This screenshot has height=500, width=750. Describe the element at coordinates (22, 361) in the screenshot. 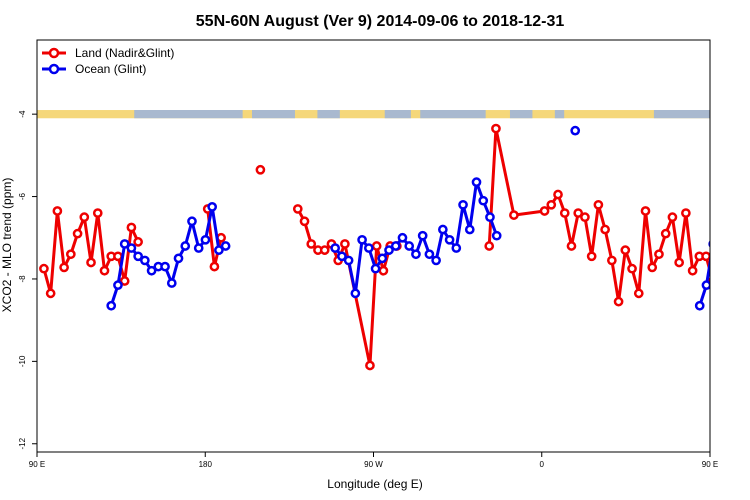

I see `y-tick-label: -10` at that location.